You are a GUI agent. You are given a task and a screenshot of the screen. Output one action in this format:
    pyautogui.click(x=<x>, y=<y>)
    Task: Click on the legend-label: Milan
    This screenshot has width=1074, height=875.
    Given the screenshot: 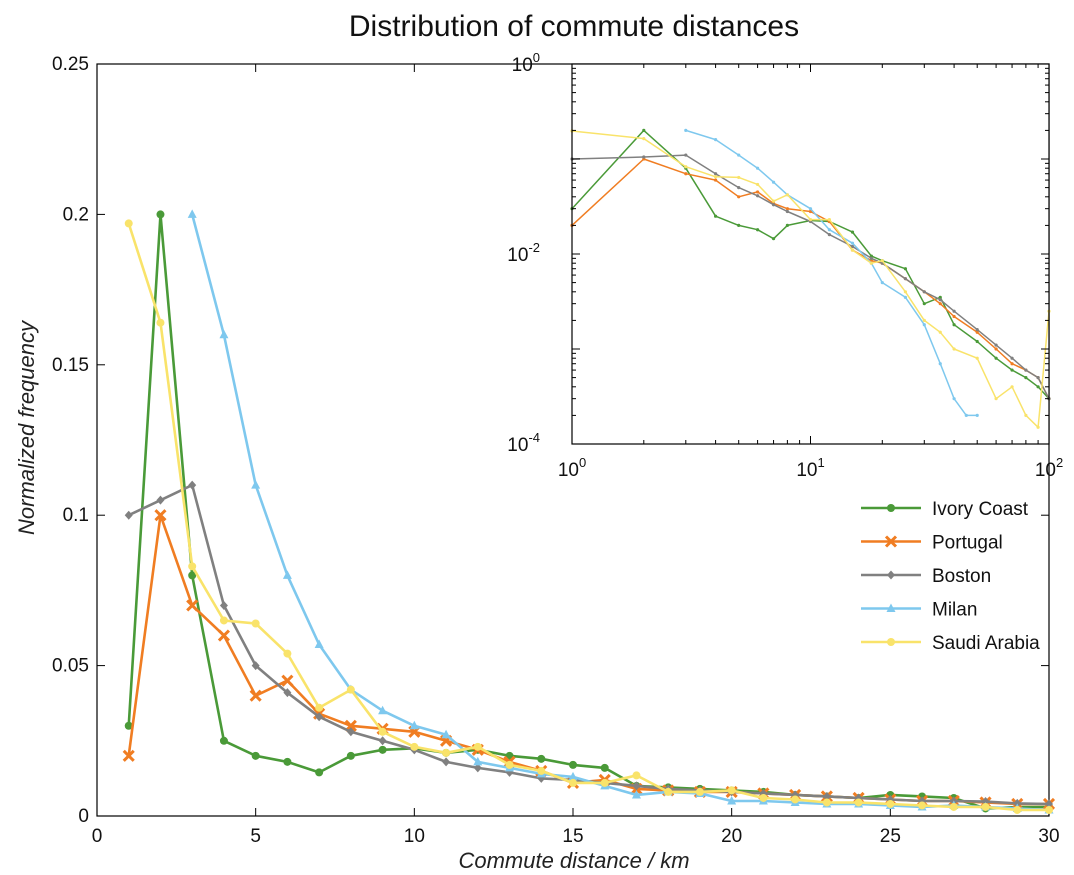 What is the action you would take?
    pyautogui.click(x=954, y=610)
    